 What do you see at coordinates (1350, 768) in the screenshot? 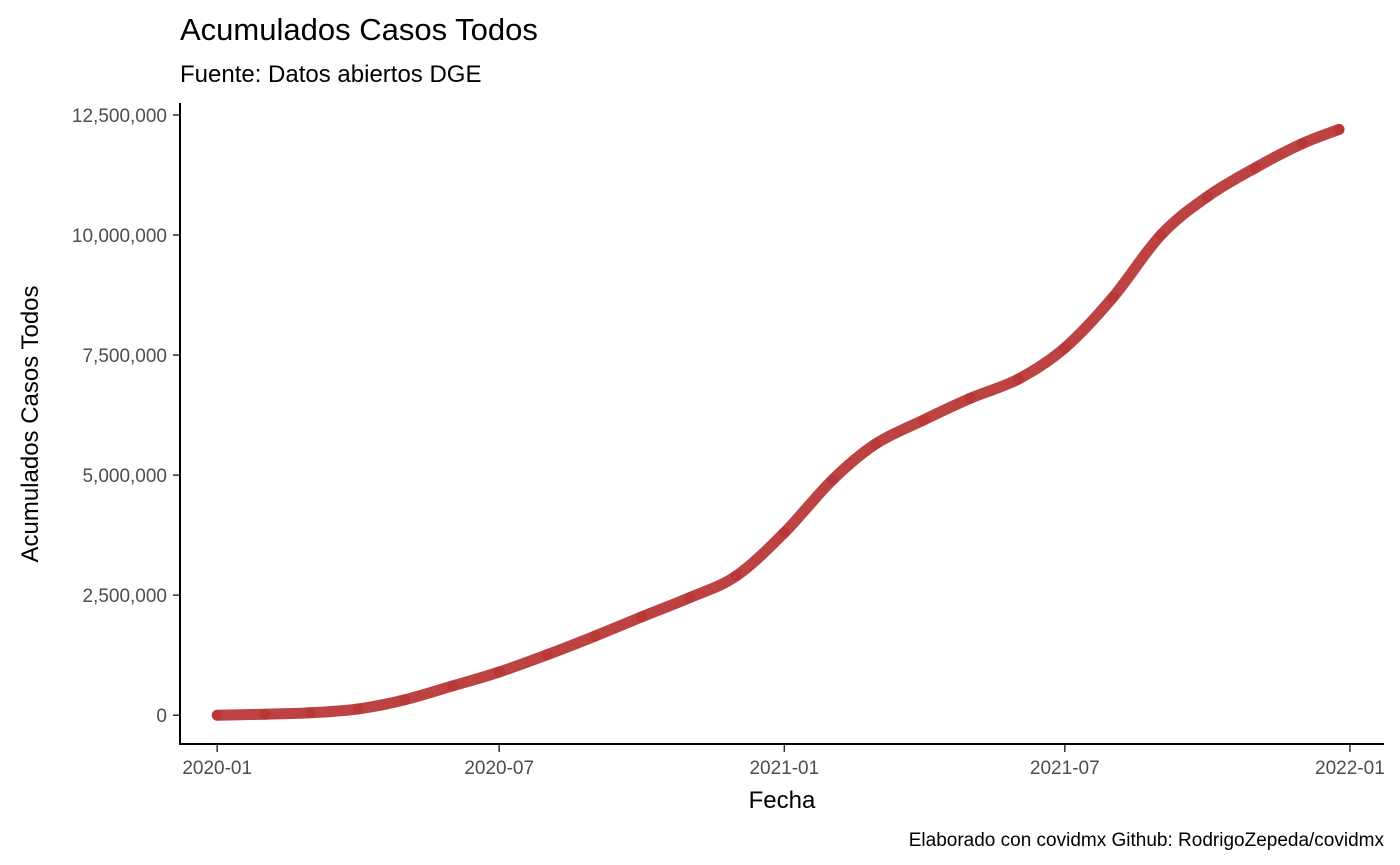
I see `x-tick-label: 2022-01` at bounding box center [1350, 768].